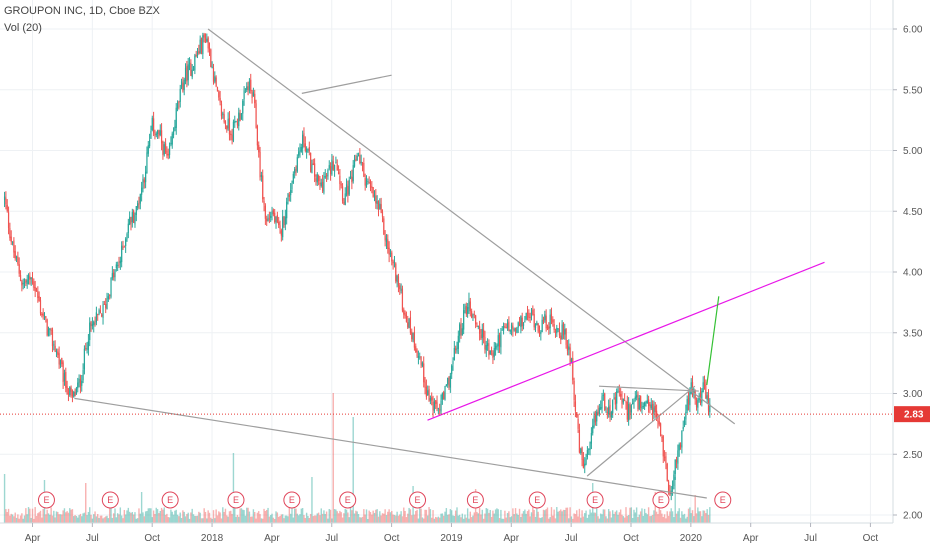  What do you see at coordinates (913, 455) in the screenshot?
I see `price-tick-label: 2.50` at bounding box center [913, 455].